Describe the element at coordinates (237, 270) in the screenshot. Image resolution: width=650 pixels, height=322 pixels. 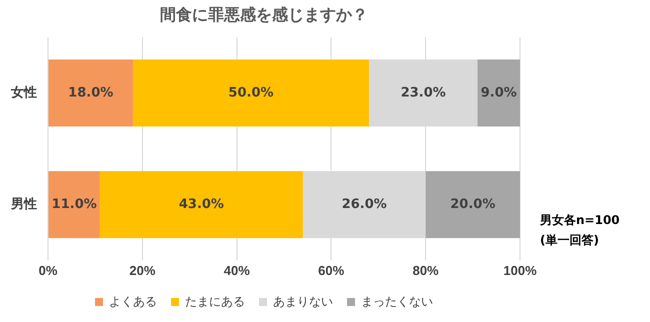
I see `x-tick-label: 40%` at that location.